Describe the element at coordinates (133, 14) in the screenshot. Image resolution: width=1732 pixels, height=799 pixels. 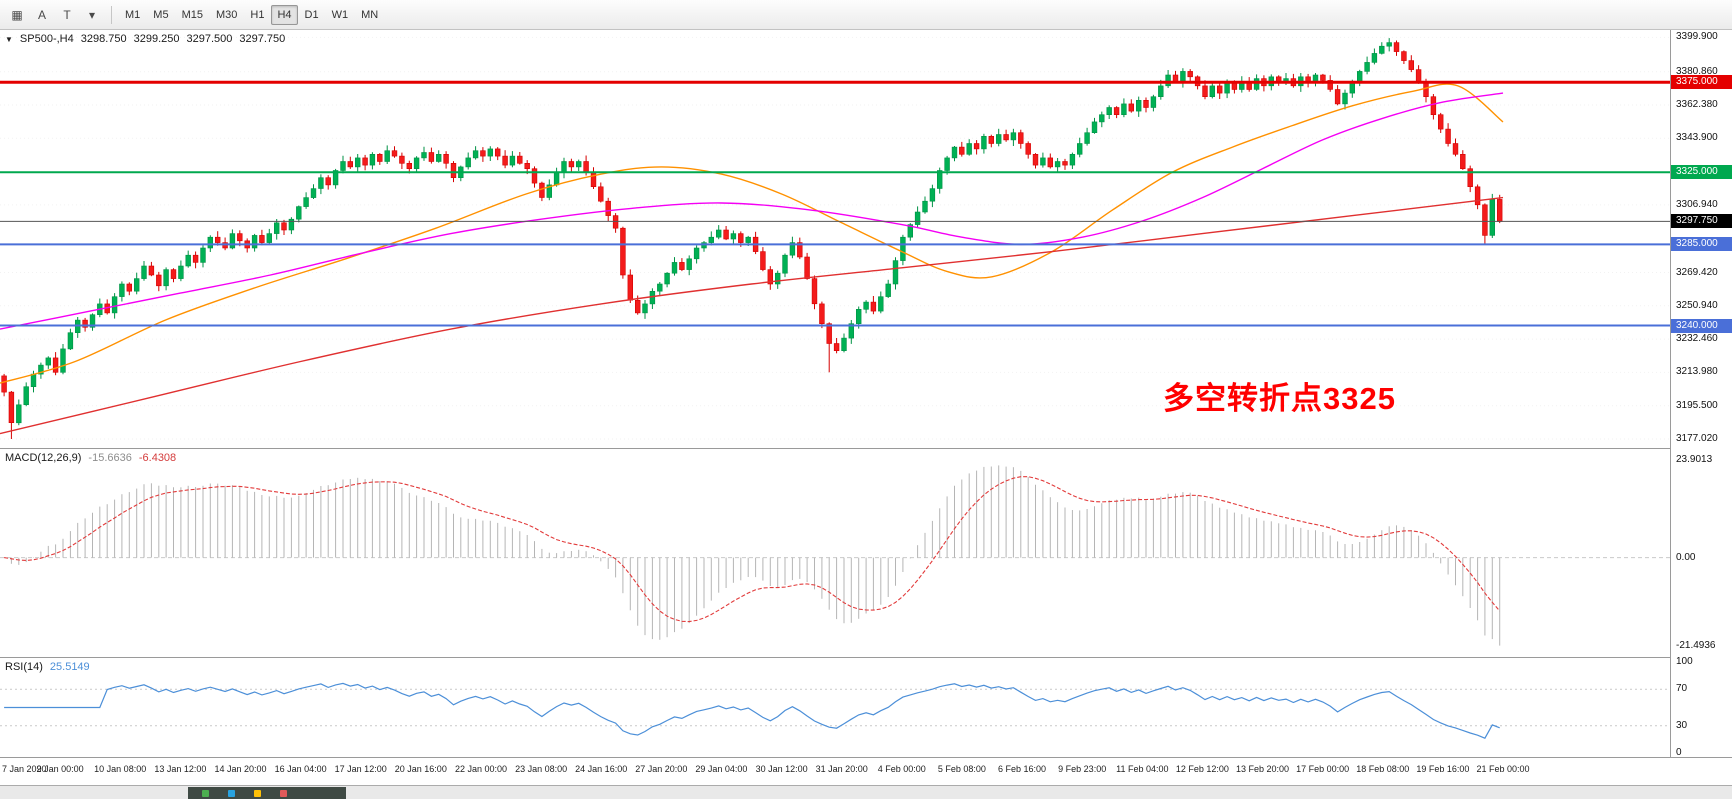
I see `timeframe-m1: M1` at that location.